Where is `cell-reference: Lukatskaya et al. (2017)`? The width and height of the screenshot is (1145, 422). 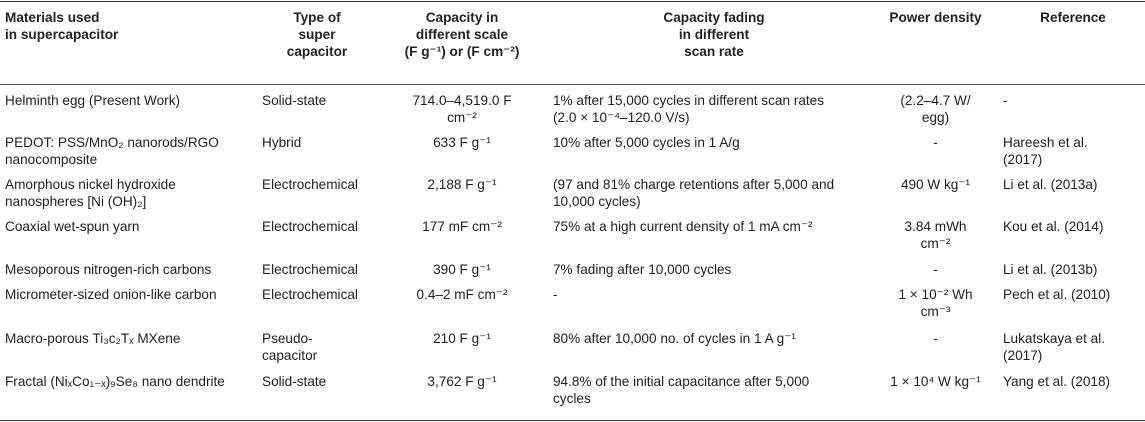
cell-reference: Lukatskaya et al. (2017) is located at coordinates (1054, 347).